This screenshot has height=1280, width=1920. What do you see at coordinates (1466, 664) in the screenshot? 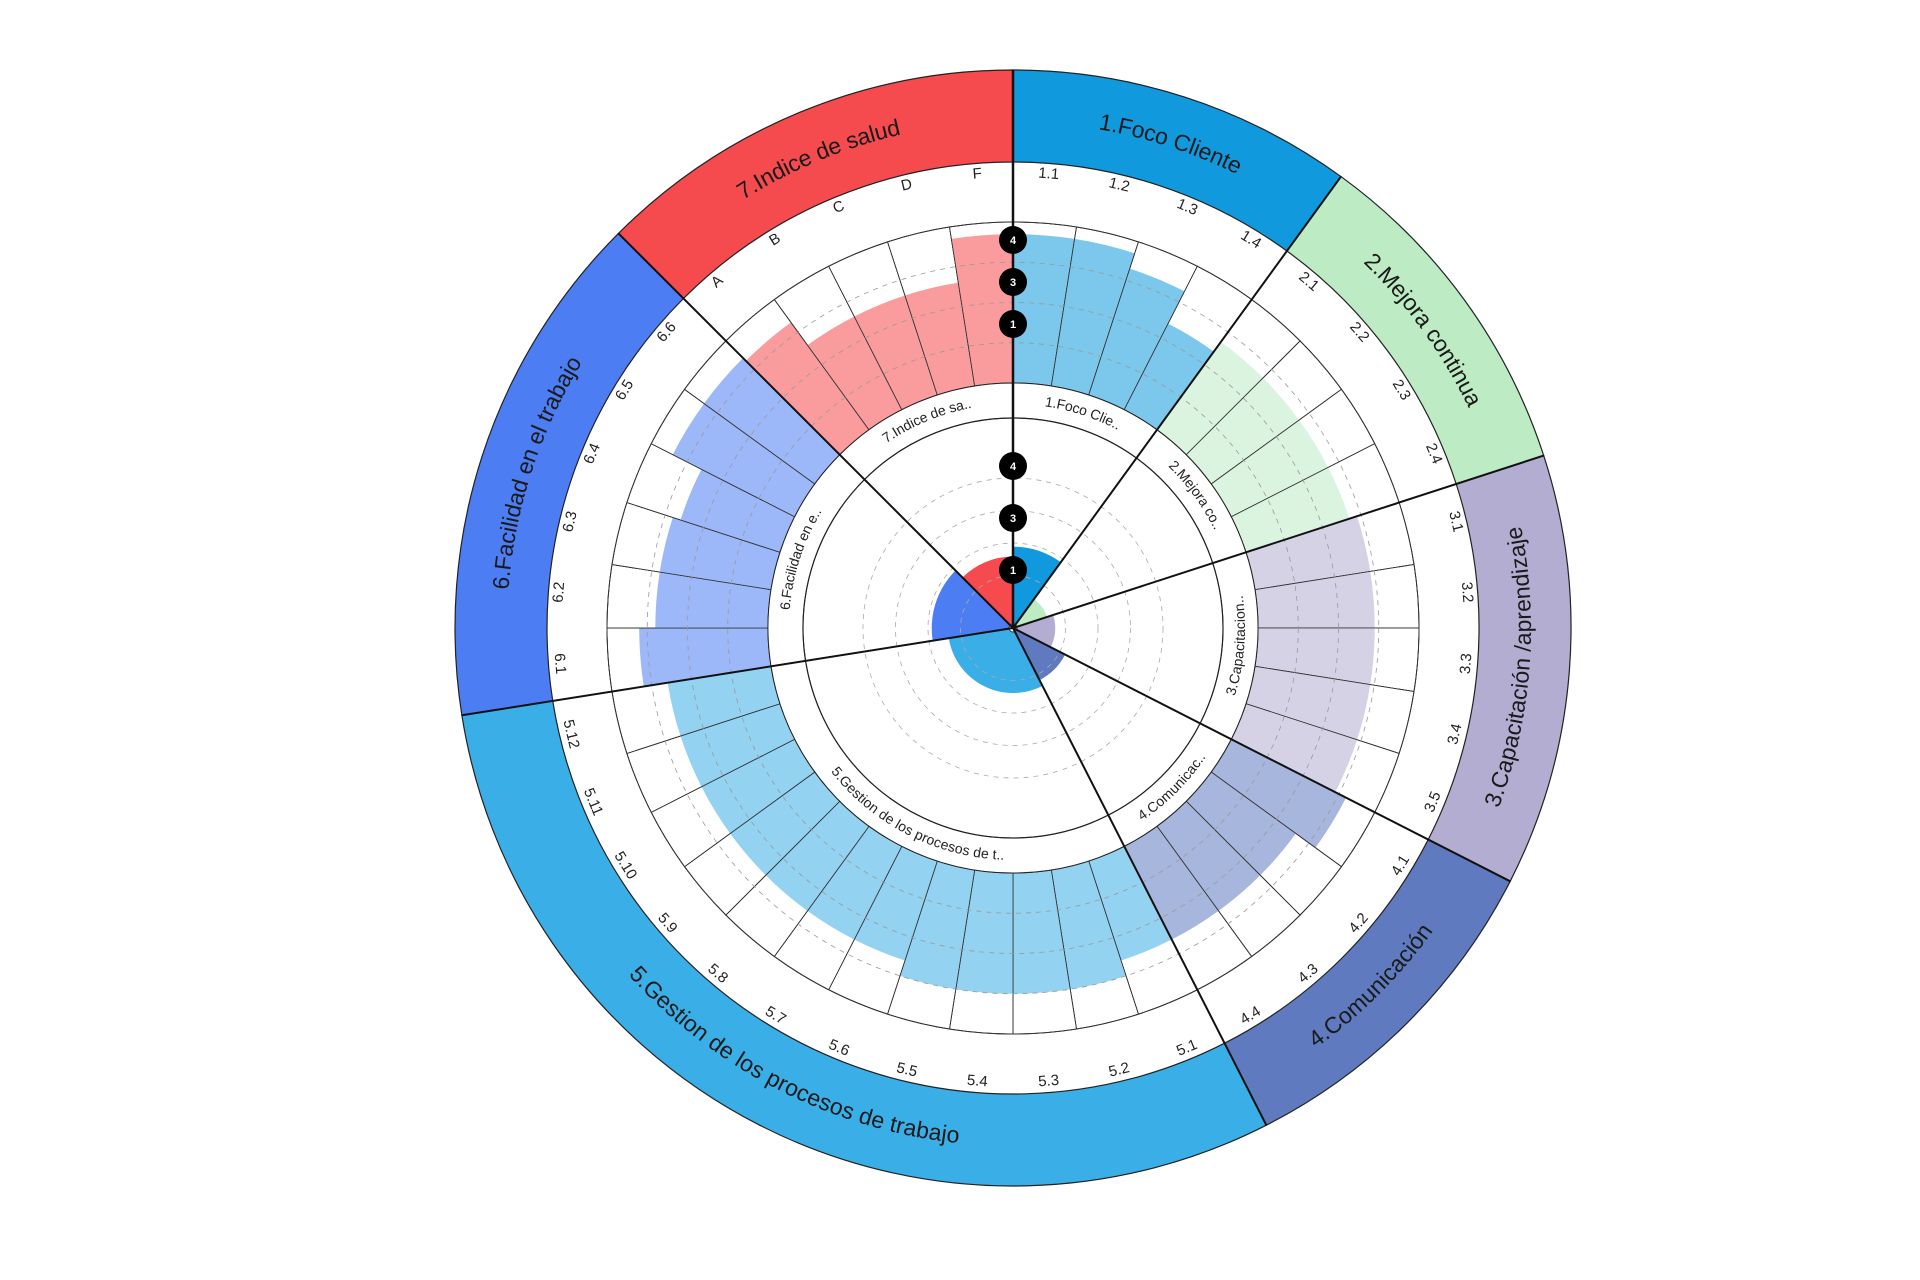
I see `item-label: 3.3` at bounding box center [1466, 664].